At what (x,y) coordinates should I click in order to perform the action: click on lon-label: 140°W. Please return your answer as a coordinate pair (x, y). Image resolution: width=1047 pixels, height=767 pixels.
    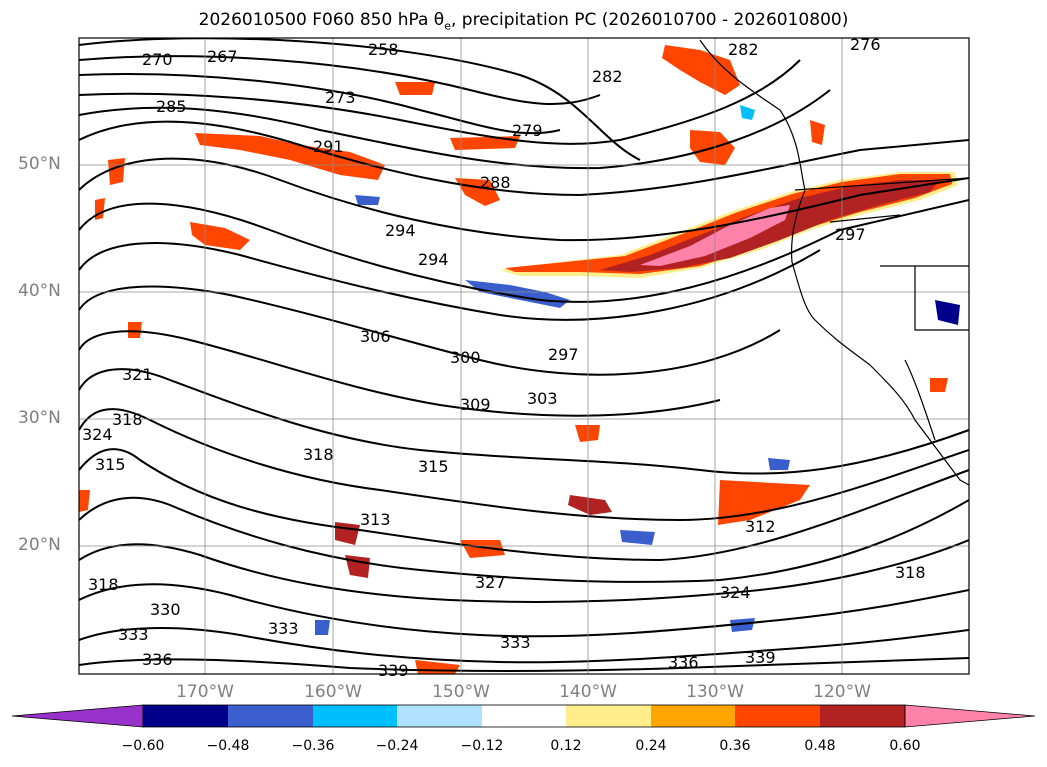
    Looking at the image, I should click on (588, 692).